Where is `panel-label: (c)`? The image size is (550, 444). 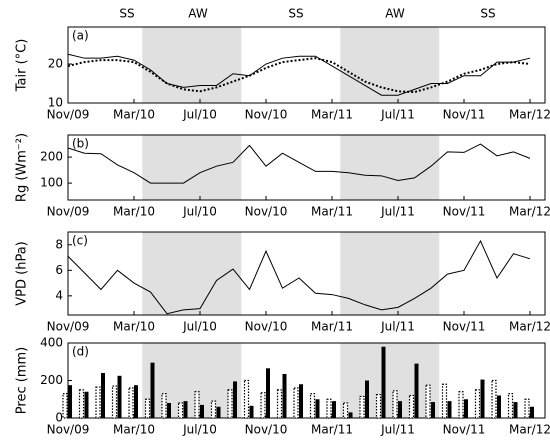
panel-label: (c) is located at coordinates (80, 241).